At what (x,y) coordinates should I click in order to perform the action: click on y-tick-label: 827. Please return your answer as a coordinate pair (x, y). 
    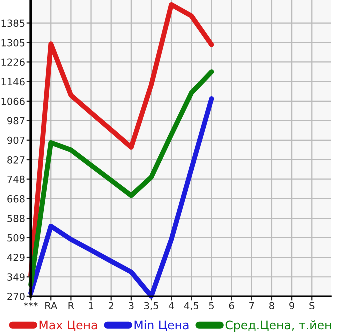
    Looking at the image, I should click on (16, 160).